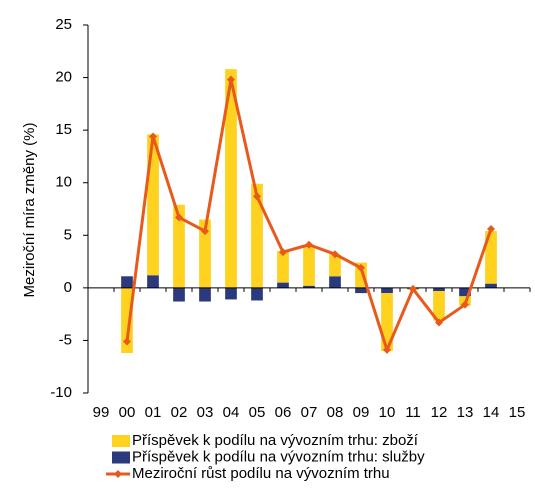 This screenshot has height=501, width=535. What do you see at coordinates (61, 392) in the screenshot?
I see `y-tick-label: -10` at bounding box center [61, 392].